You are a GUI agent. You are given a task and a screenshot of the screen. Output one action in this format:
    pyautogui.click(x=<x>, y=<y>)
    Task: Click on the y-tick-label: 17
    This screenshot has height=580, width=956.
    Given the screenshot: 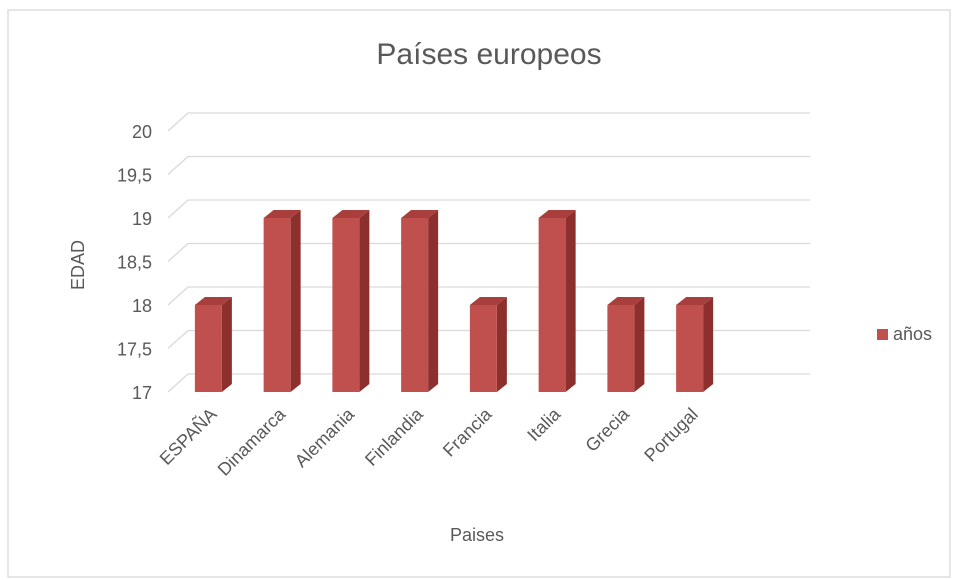 What is the action you would take?
    pyautogui.click(x=142, y=393)
    